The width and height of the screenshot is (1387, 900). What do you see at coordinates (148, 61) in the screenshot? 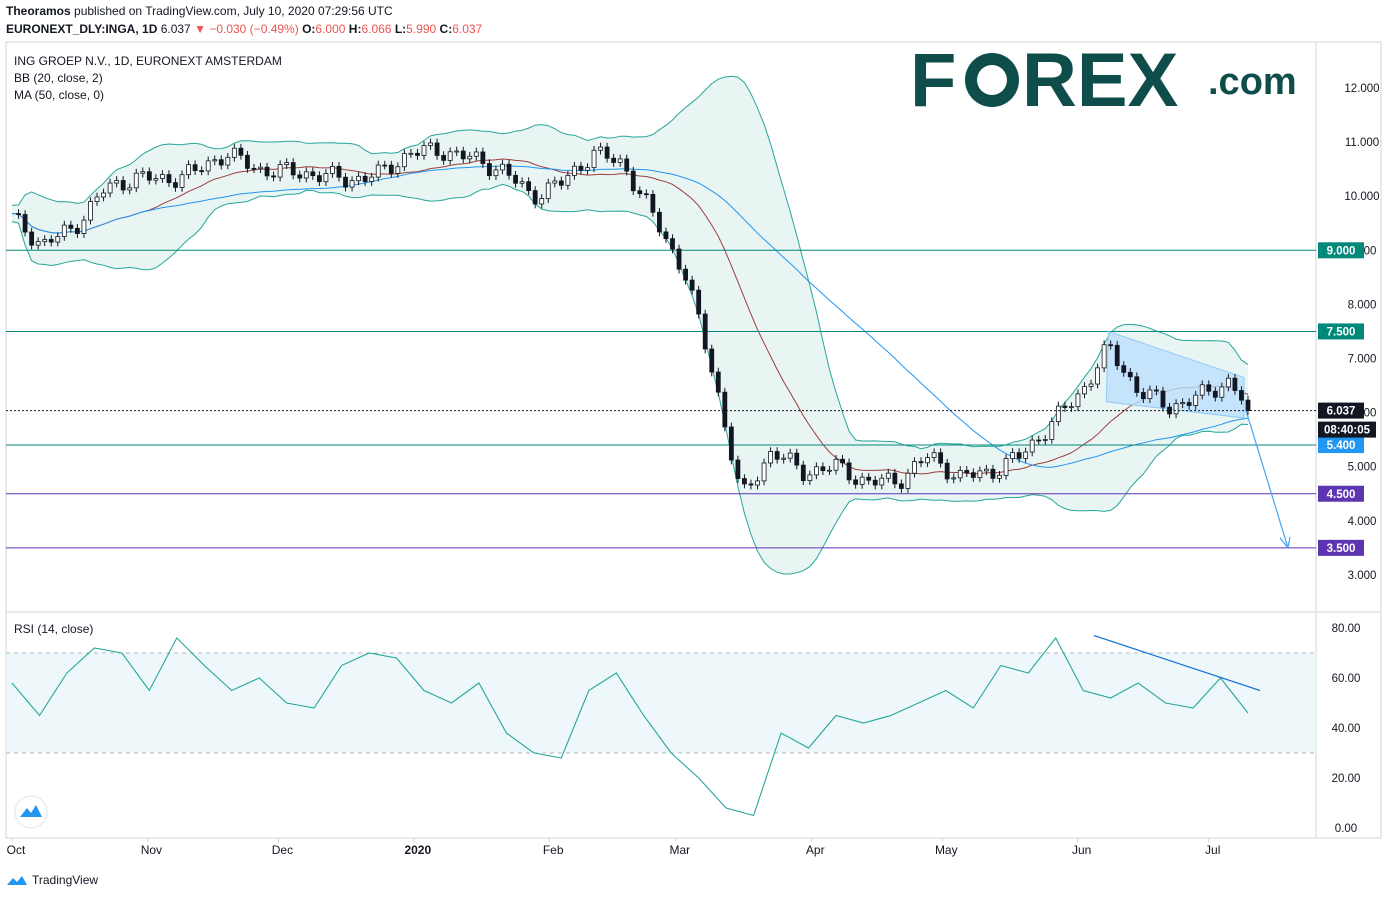
I see `chart-title: ING GROEP N.V., 1D, EURONEXT AMSTERDAM` at bounding box center [148, 61].